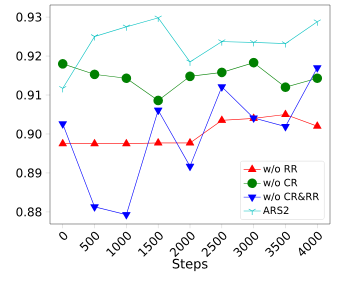 This screenshot has width=343, height=297. What do you see at coordinates (29, 211) in the screenshot?
I see `y-tick-label: 0.88` at bounding box center [29, 211].